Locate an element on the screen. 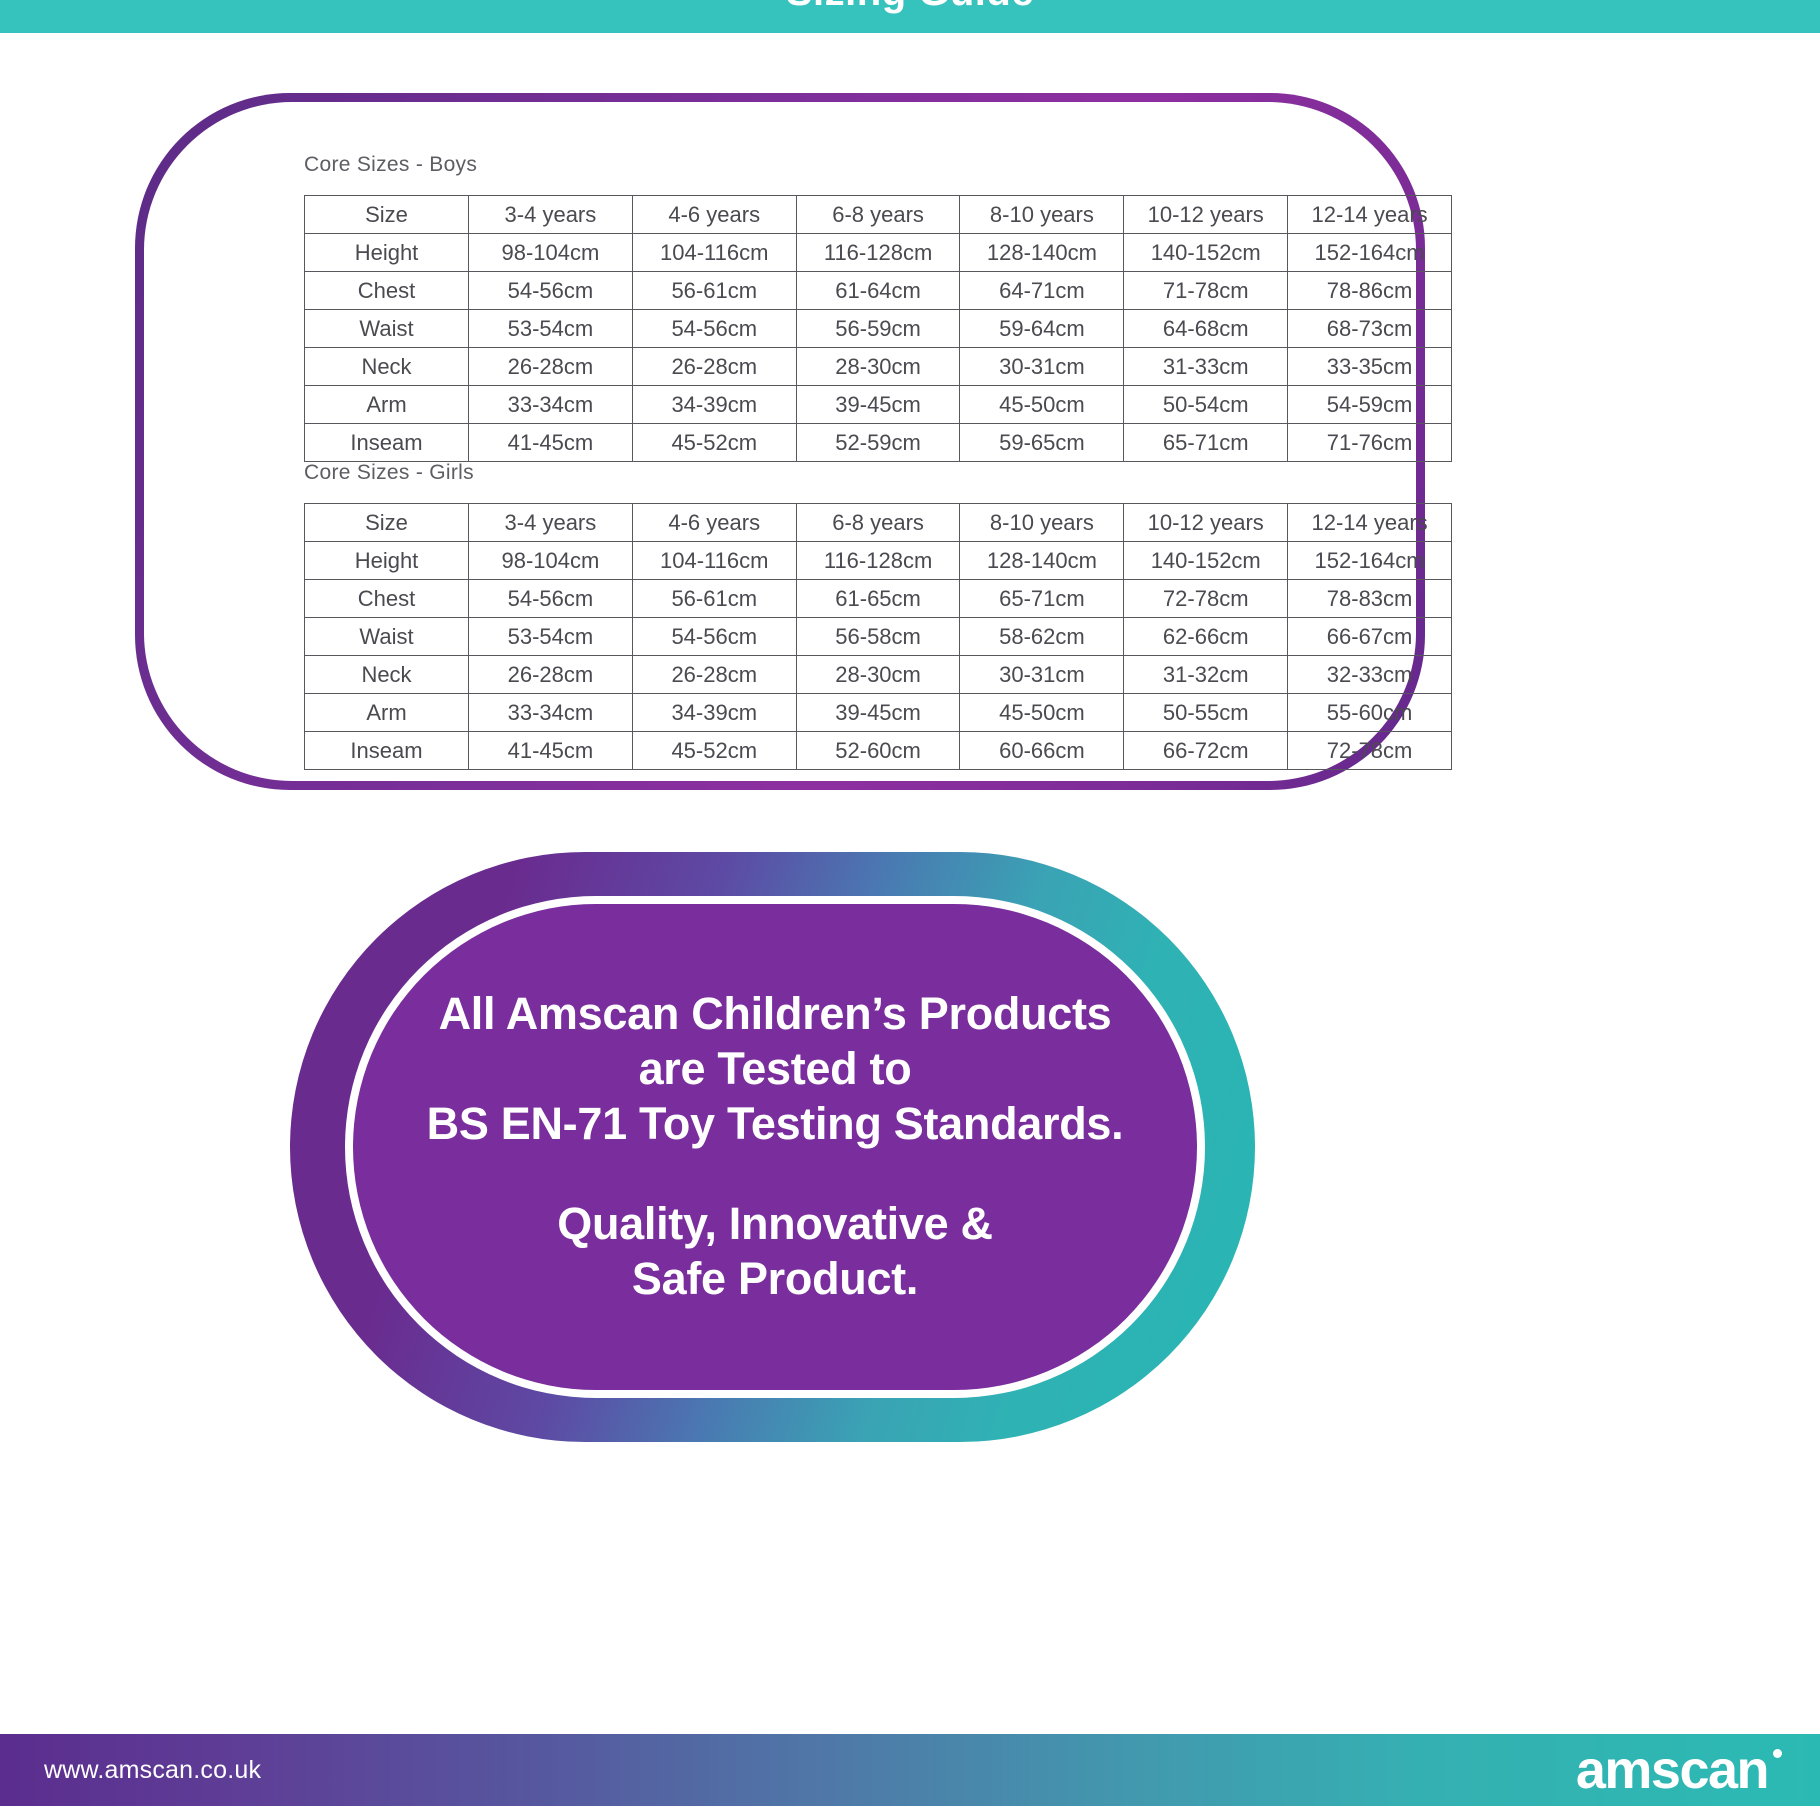  badge-line-3: BS EN-71 Toy Testing Standards. is located at coordinates (775, 1123).